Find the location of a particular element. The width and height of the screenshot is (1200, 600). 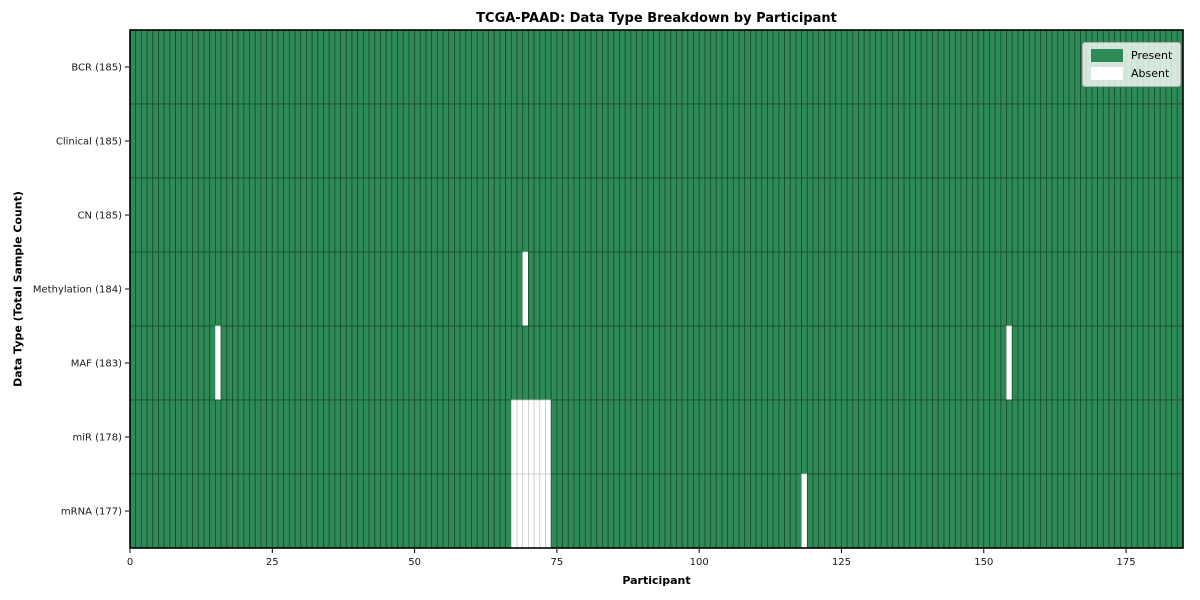

present-swatch-icon is located at coordinates (1107, 55).